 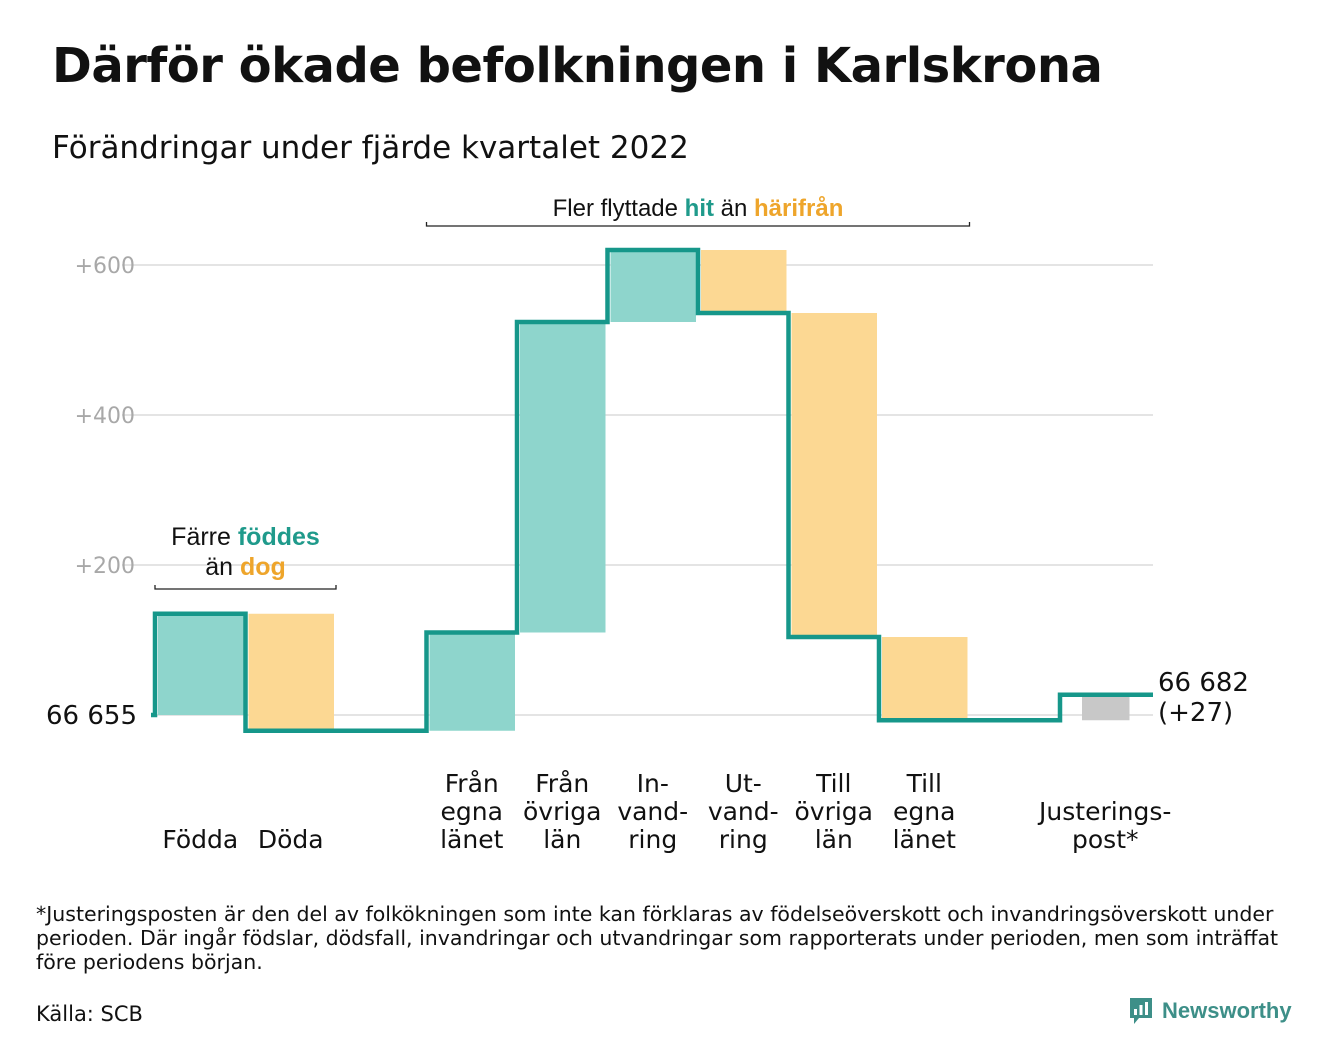 What do you see at coordinates (1195, 713) in the screenshot?
I see `end-change-label: (+27)` at bounding box center [1195, 713].